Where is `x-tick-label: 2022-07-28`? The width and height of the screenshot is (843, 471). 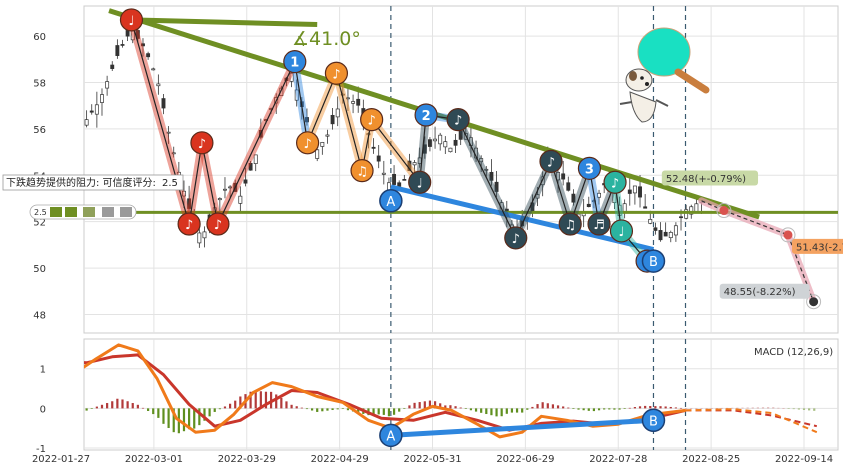 x-tick-label: 2022-07-28 is located at coordinates (618, 459).